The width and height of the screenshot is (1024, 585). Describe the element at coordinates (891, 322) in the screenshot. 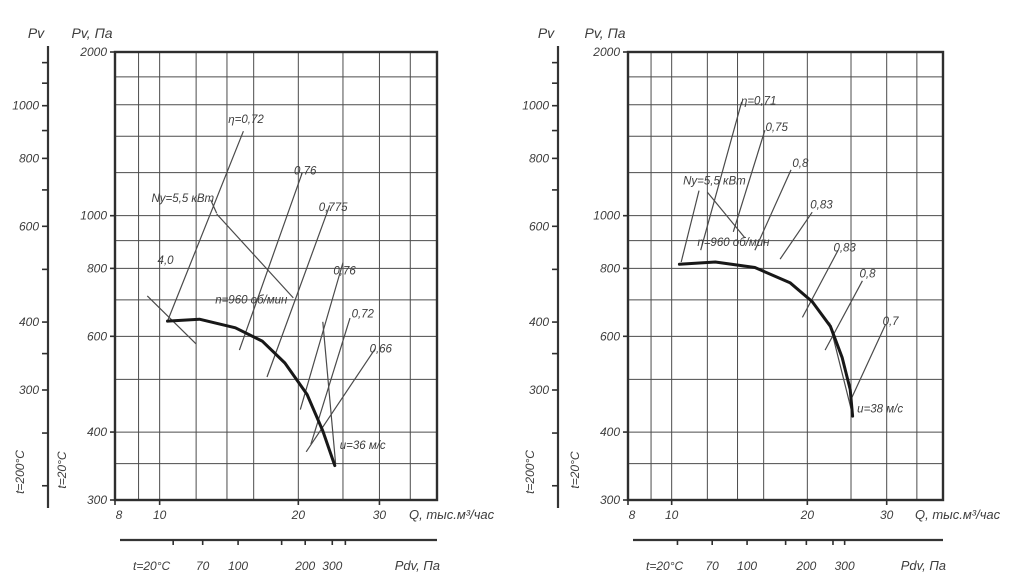

I see `efficiency-label: 0,7` at that location.